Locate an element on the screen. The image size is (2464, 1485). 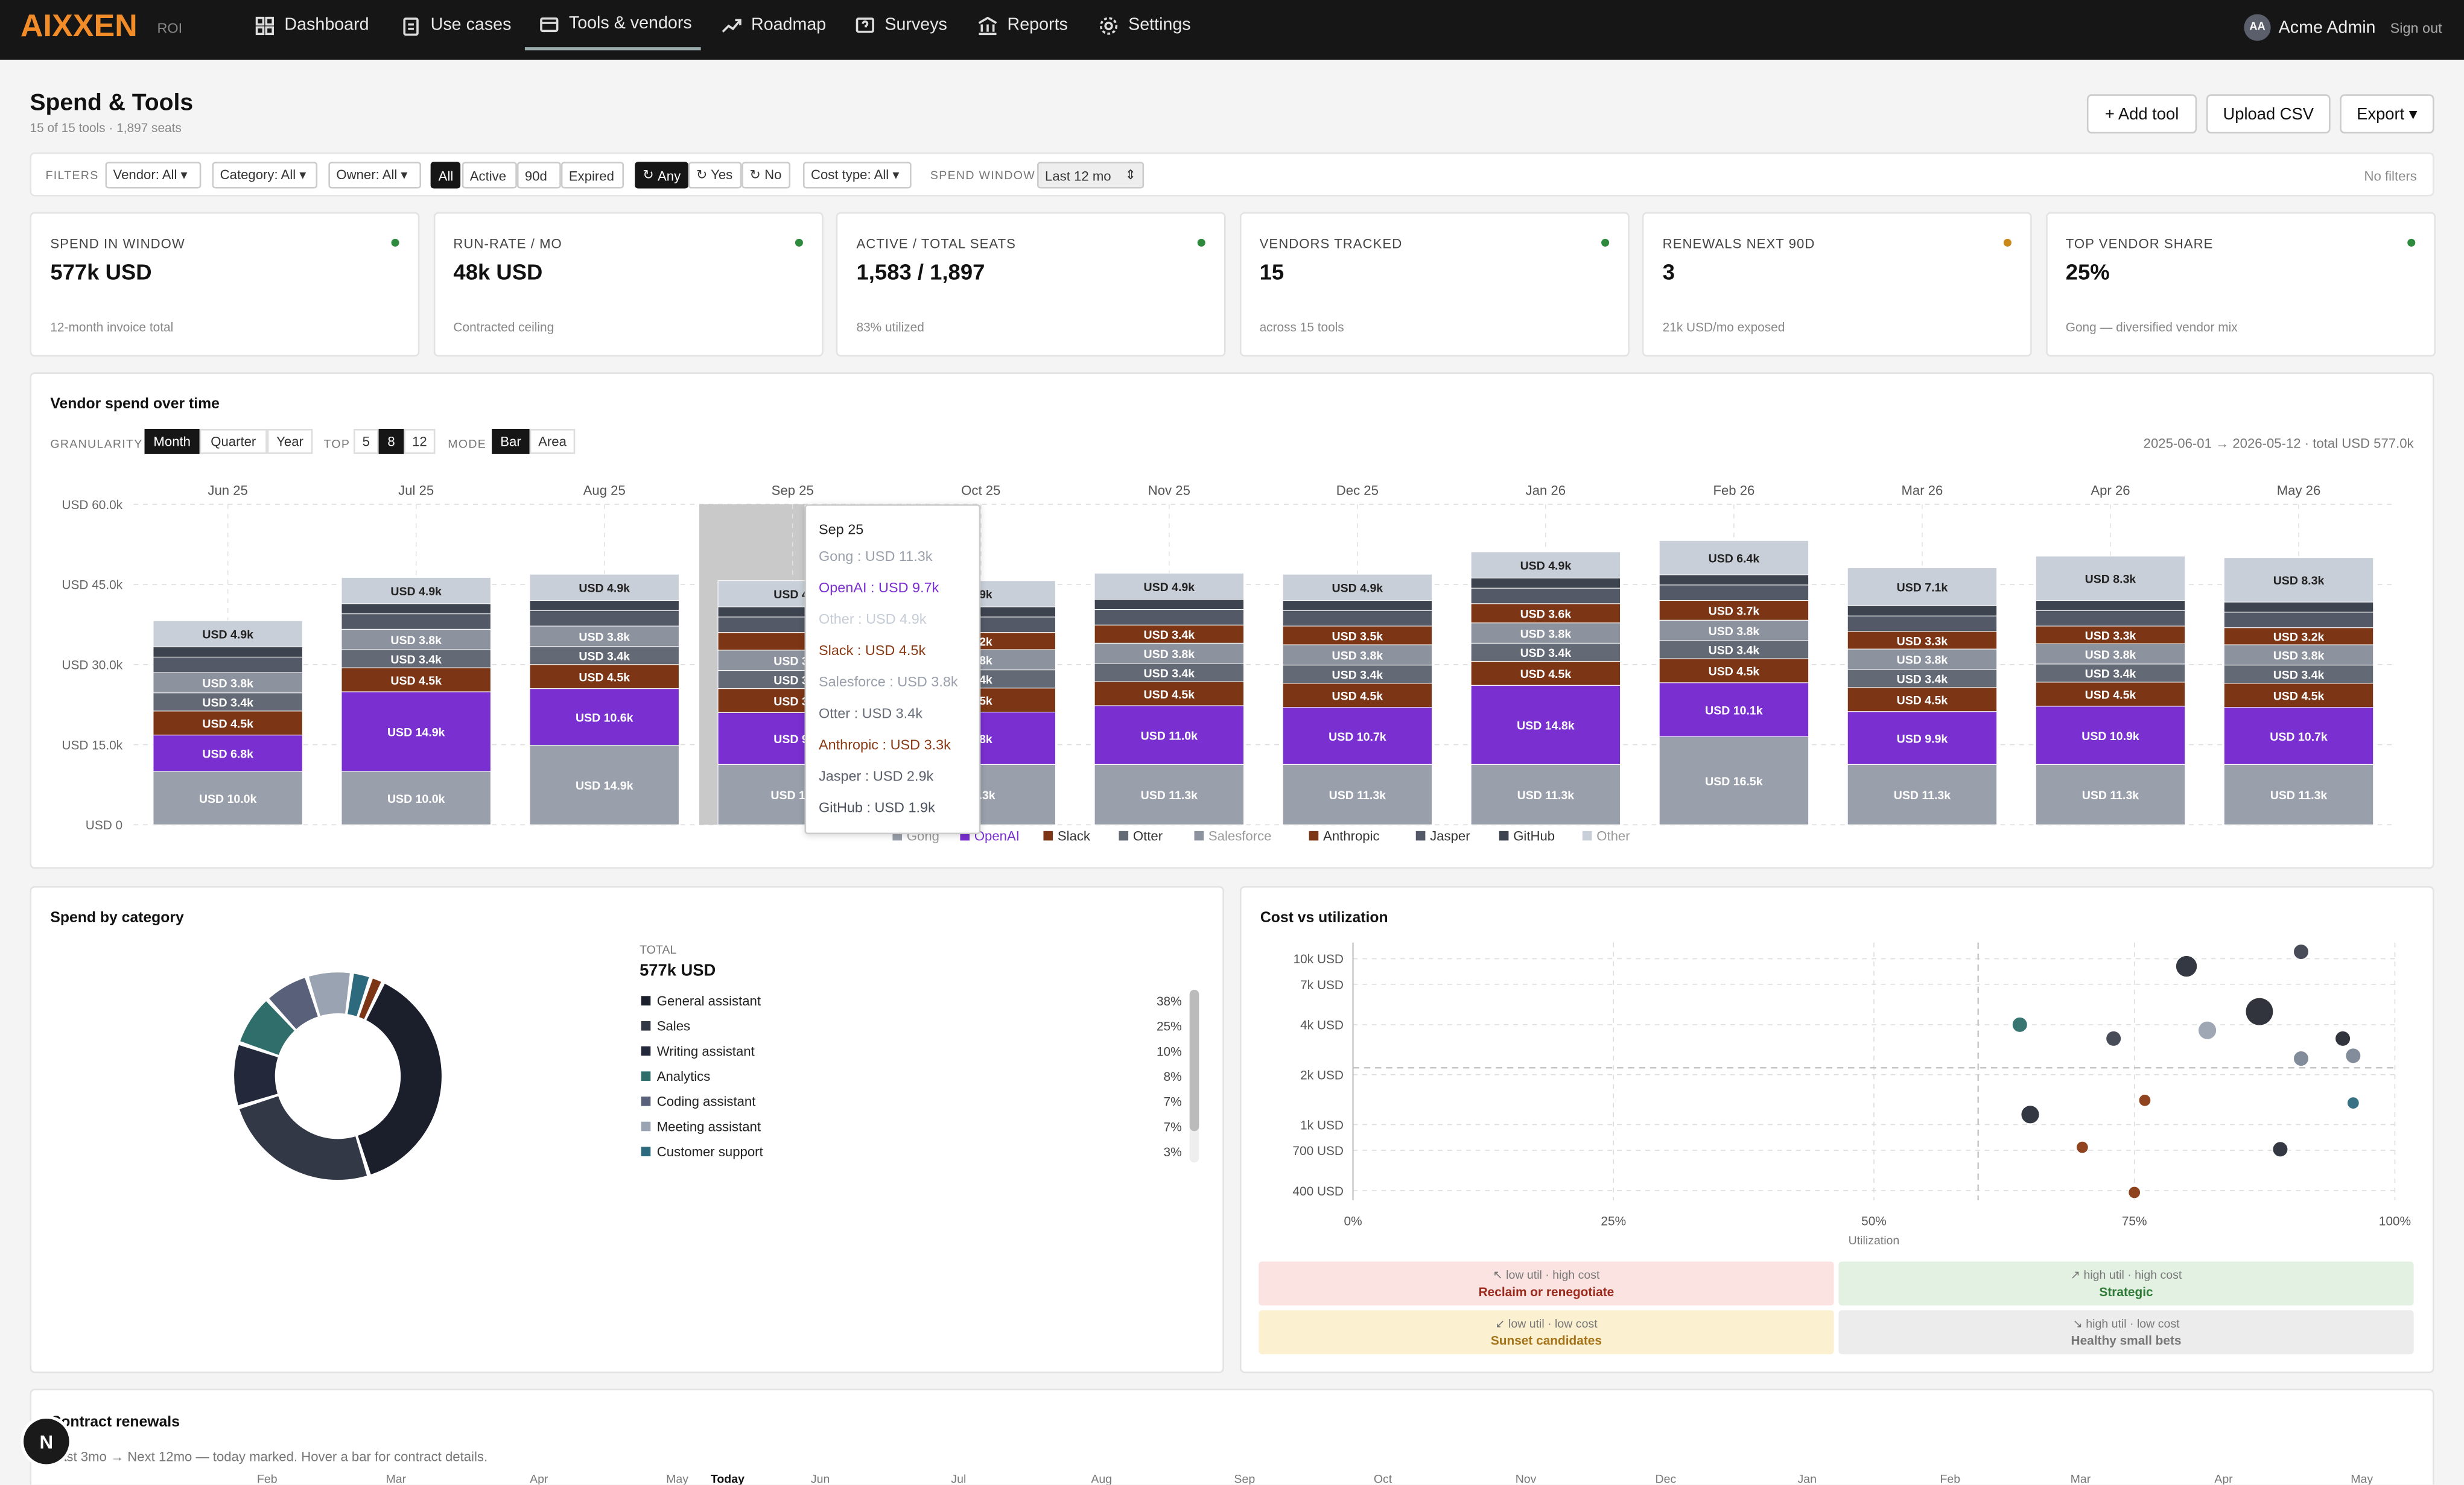
legend-scrollbar is located at coordinates (1194, 1076).